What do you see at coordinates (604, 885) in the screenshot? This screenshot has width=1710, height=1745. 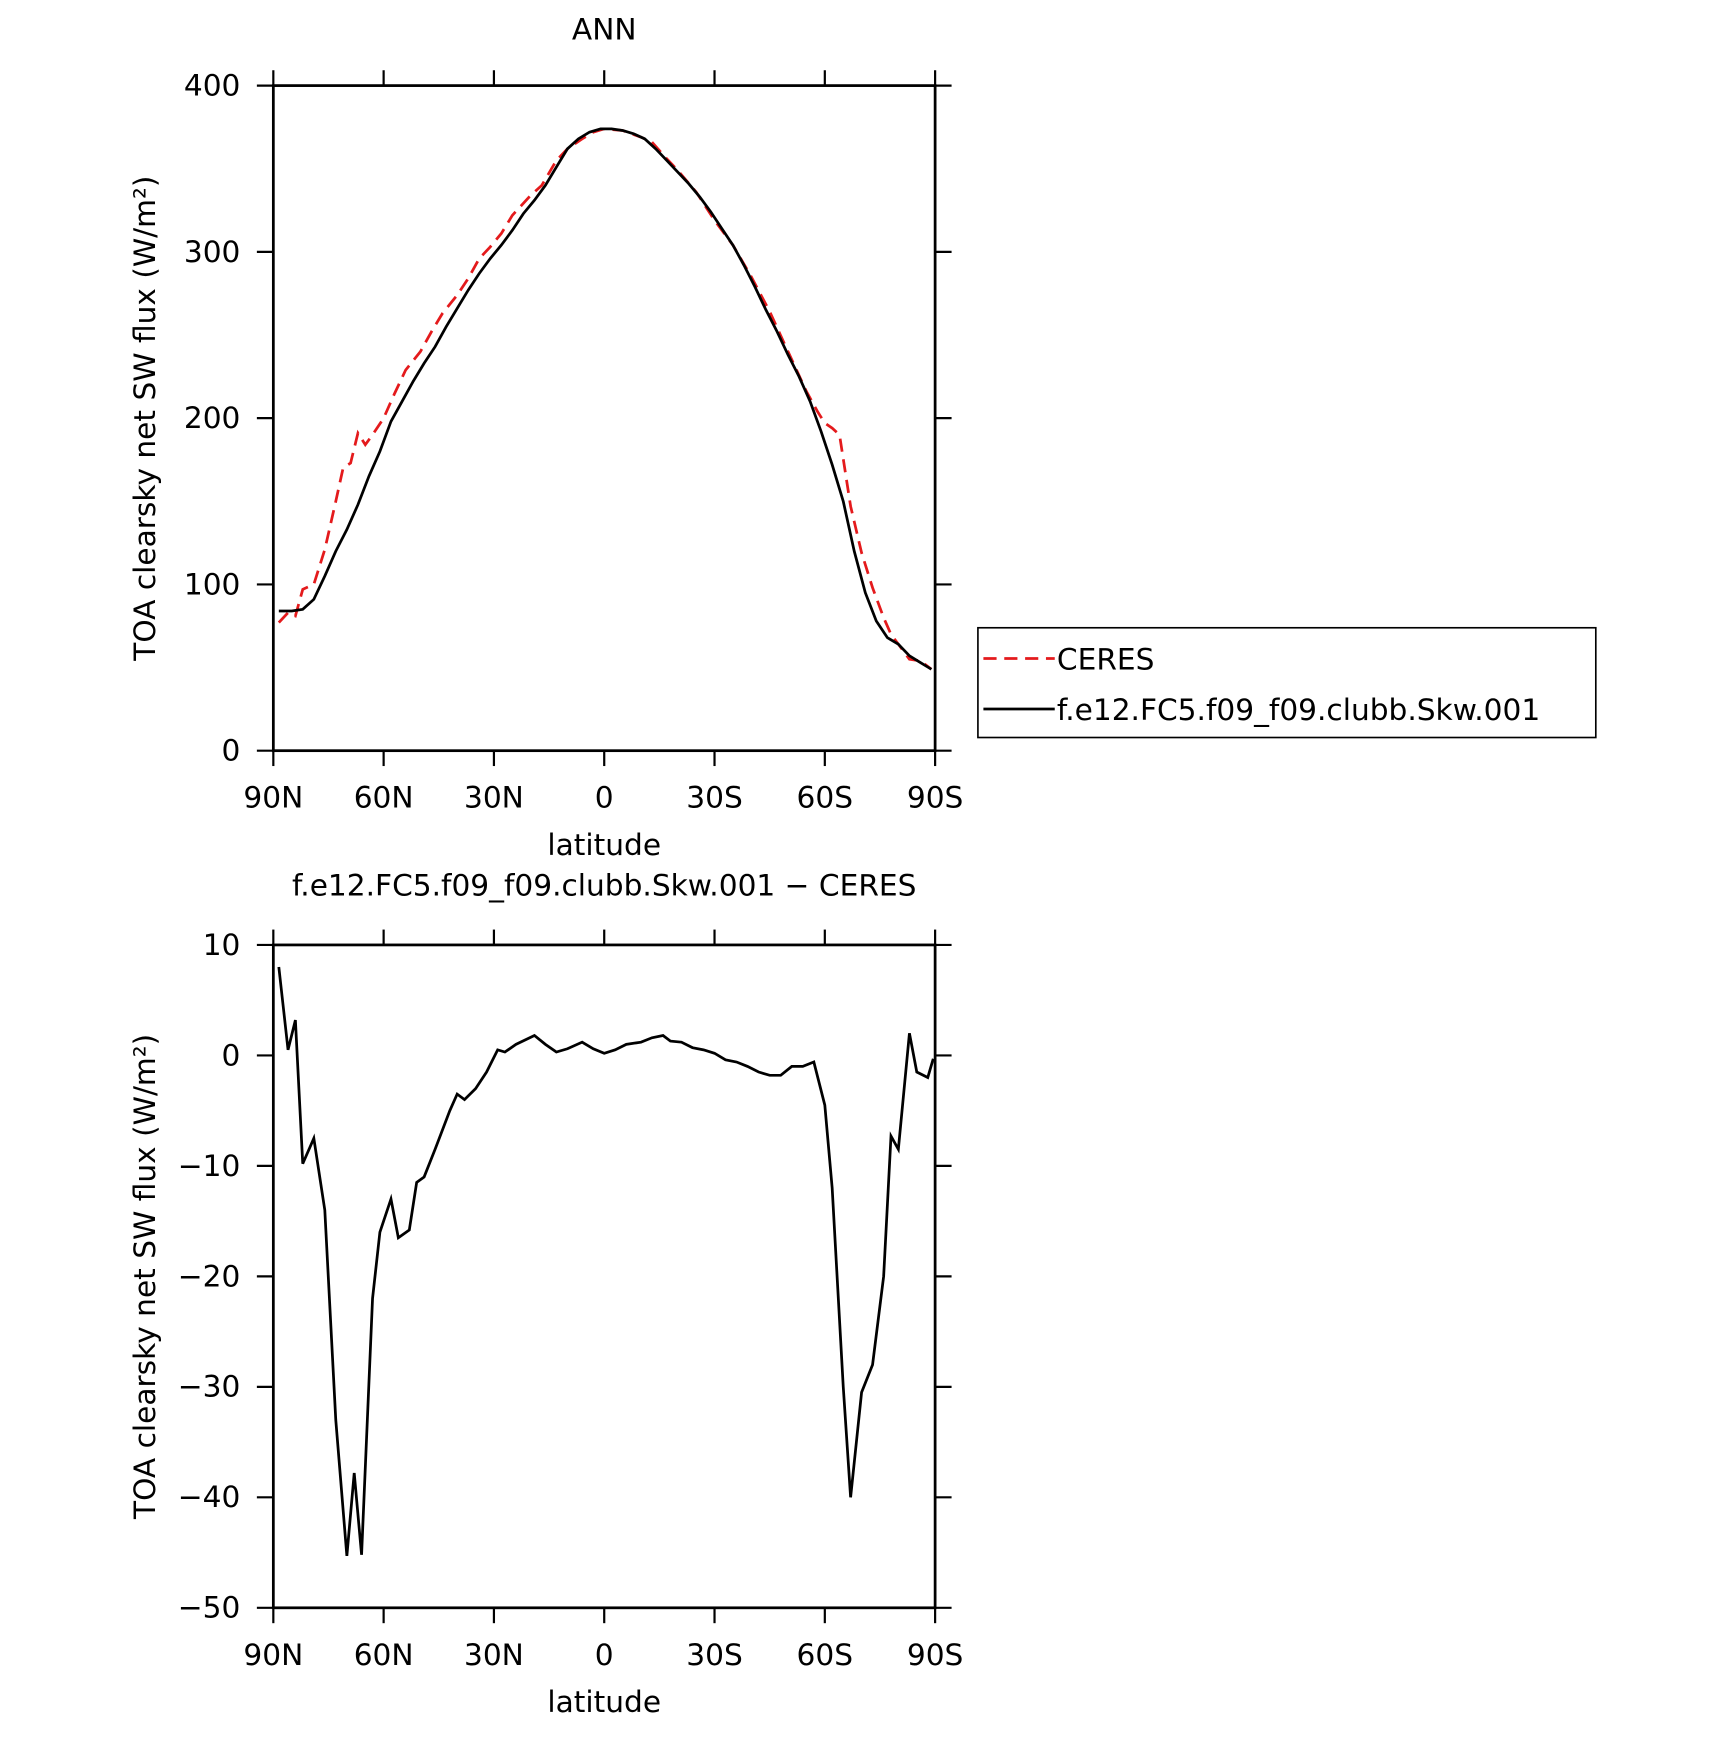 I see `chart-title: f.e12.FC5.f09_f09.clubb.Skw.001 − CERES` at bounding box center [604, 885].